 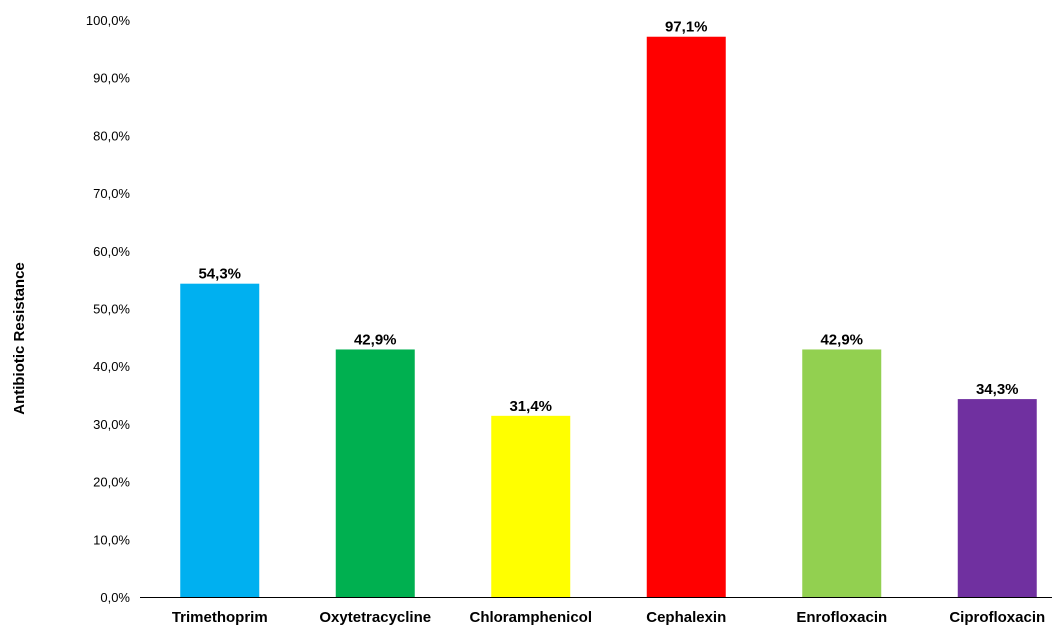 I want to click on y-tick-label: 10,0%, so click(x=111, y=539).